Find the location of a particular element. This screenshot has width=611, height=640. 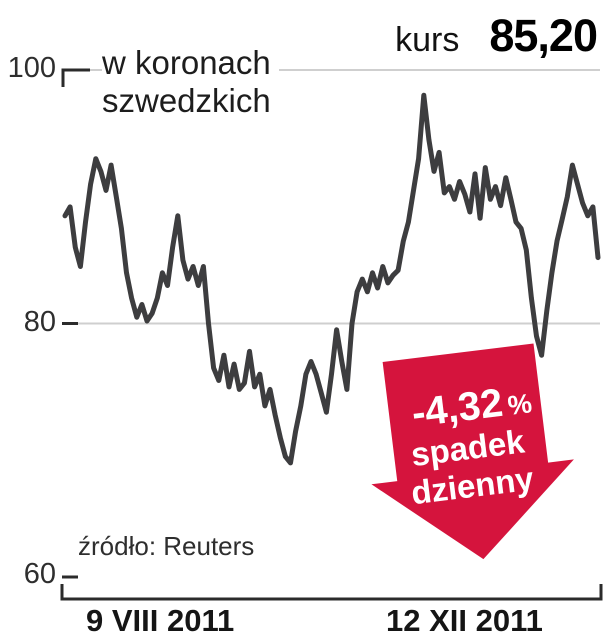

drop-arrow-shape is located at coordinates (472, 451).